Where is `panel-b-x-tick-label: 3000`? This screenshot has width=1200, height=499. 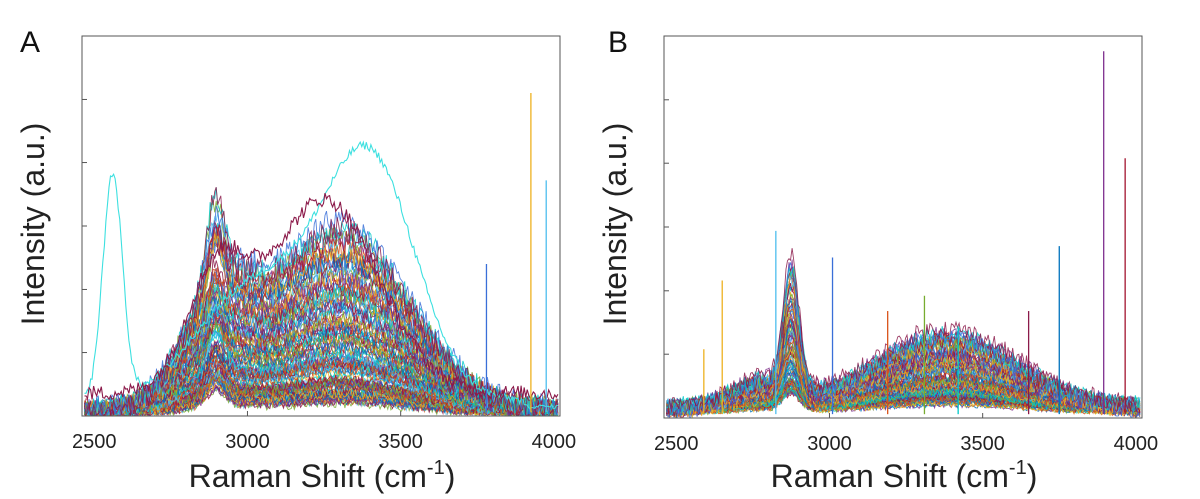 panel-b-x-tick-label: 3000 is located at coordinates (829, 444).